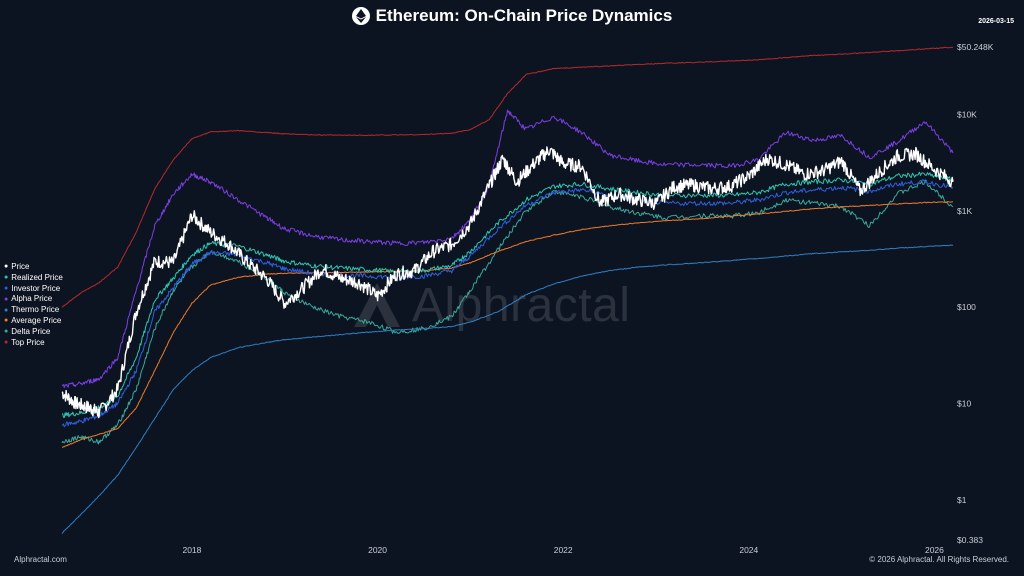 The image size is (1024, 576). I want to click on legend-item: ● Investor Price, so click(33, 289).